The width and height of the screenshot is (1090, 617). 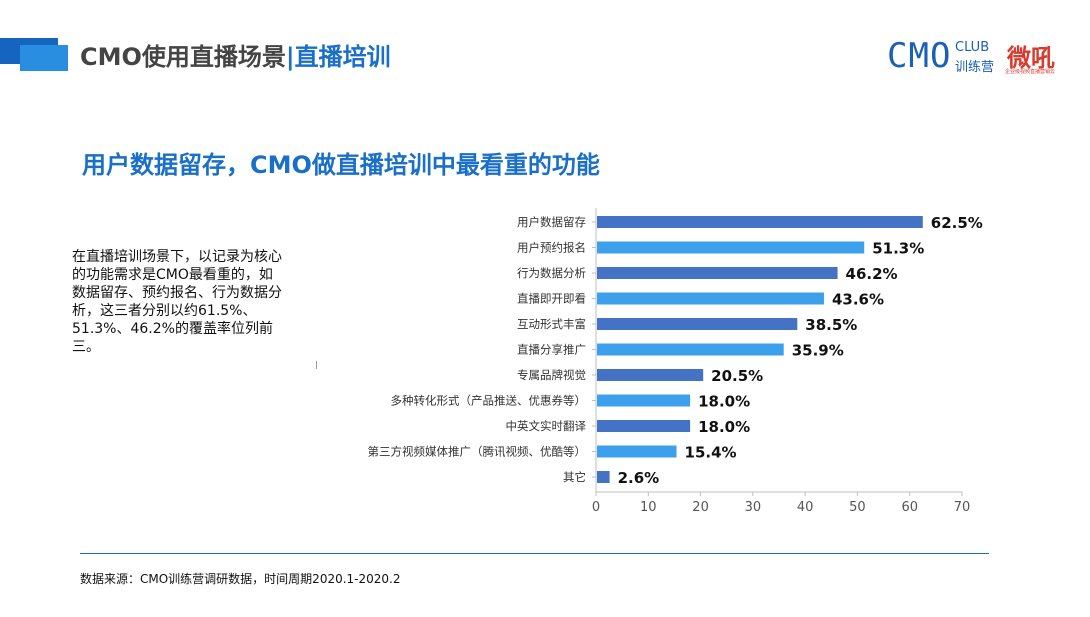 I want to click on data-label: 2.6%, so click(x=639, y=478).